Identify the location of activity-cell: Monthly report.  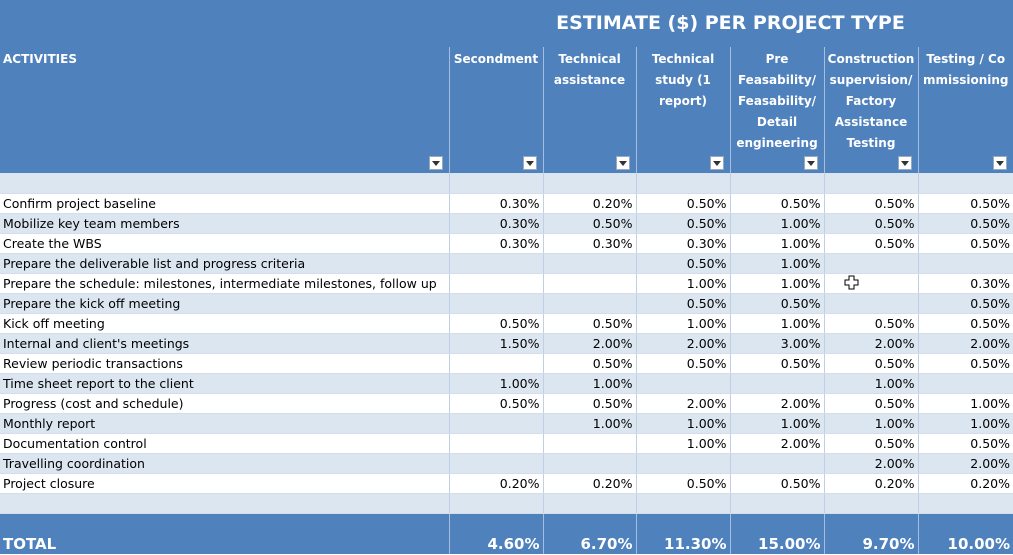
(224, 423).